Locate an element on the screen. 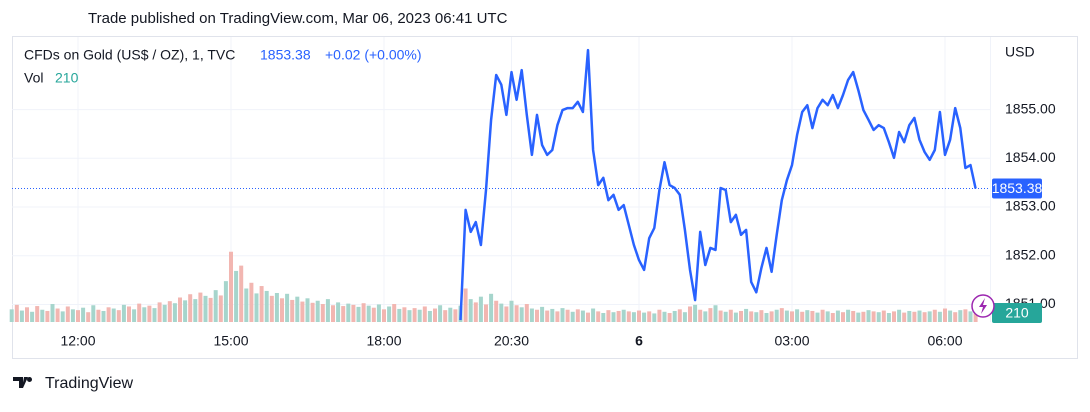  symbol-name: CFDs on Gold (US$ / OZ), 1, TVC is located at coordinates (129, 55).